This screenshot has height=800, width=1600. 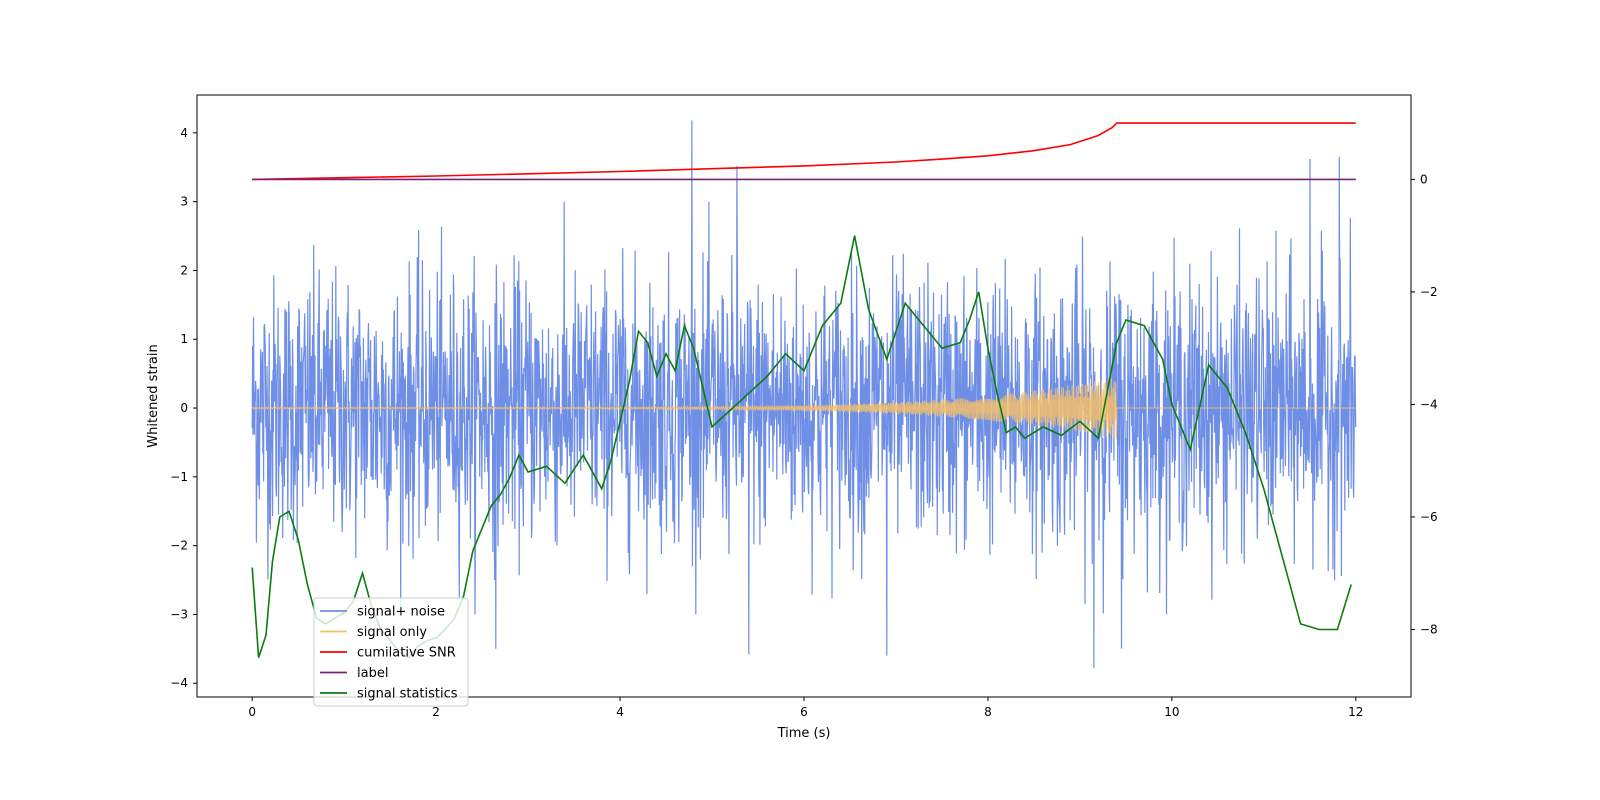 I want to click on legend-entry-label: signal+ noise, so click(x=401, y=612).